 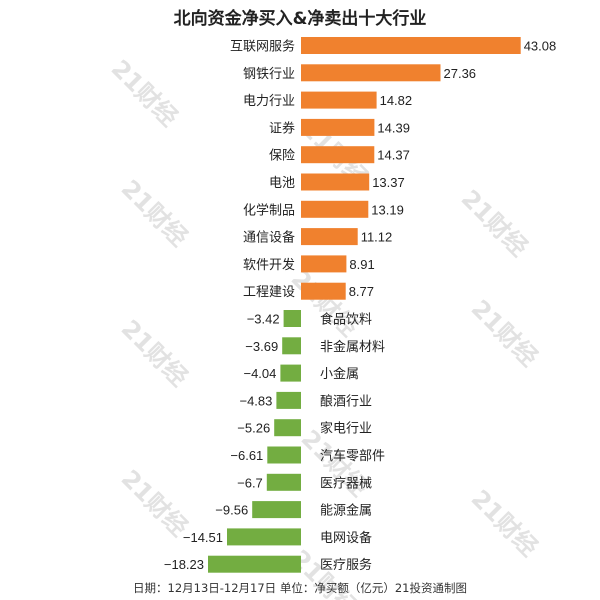 What do you see at coordinates (246, 455) in the screenshot?
I see `value-label: −6.61` at bounding box center [246, 455].